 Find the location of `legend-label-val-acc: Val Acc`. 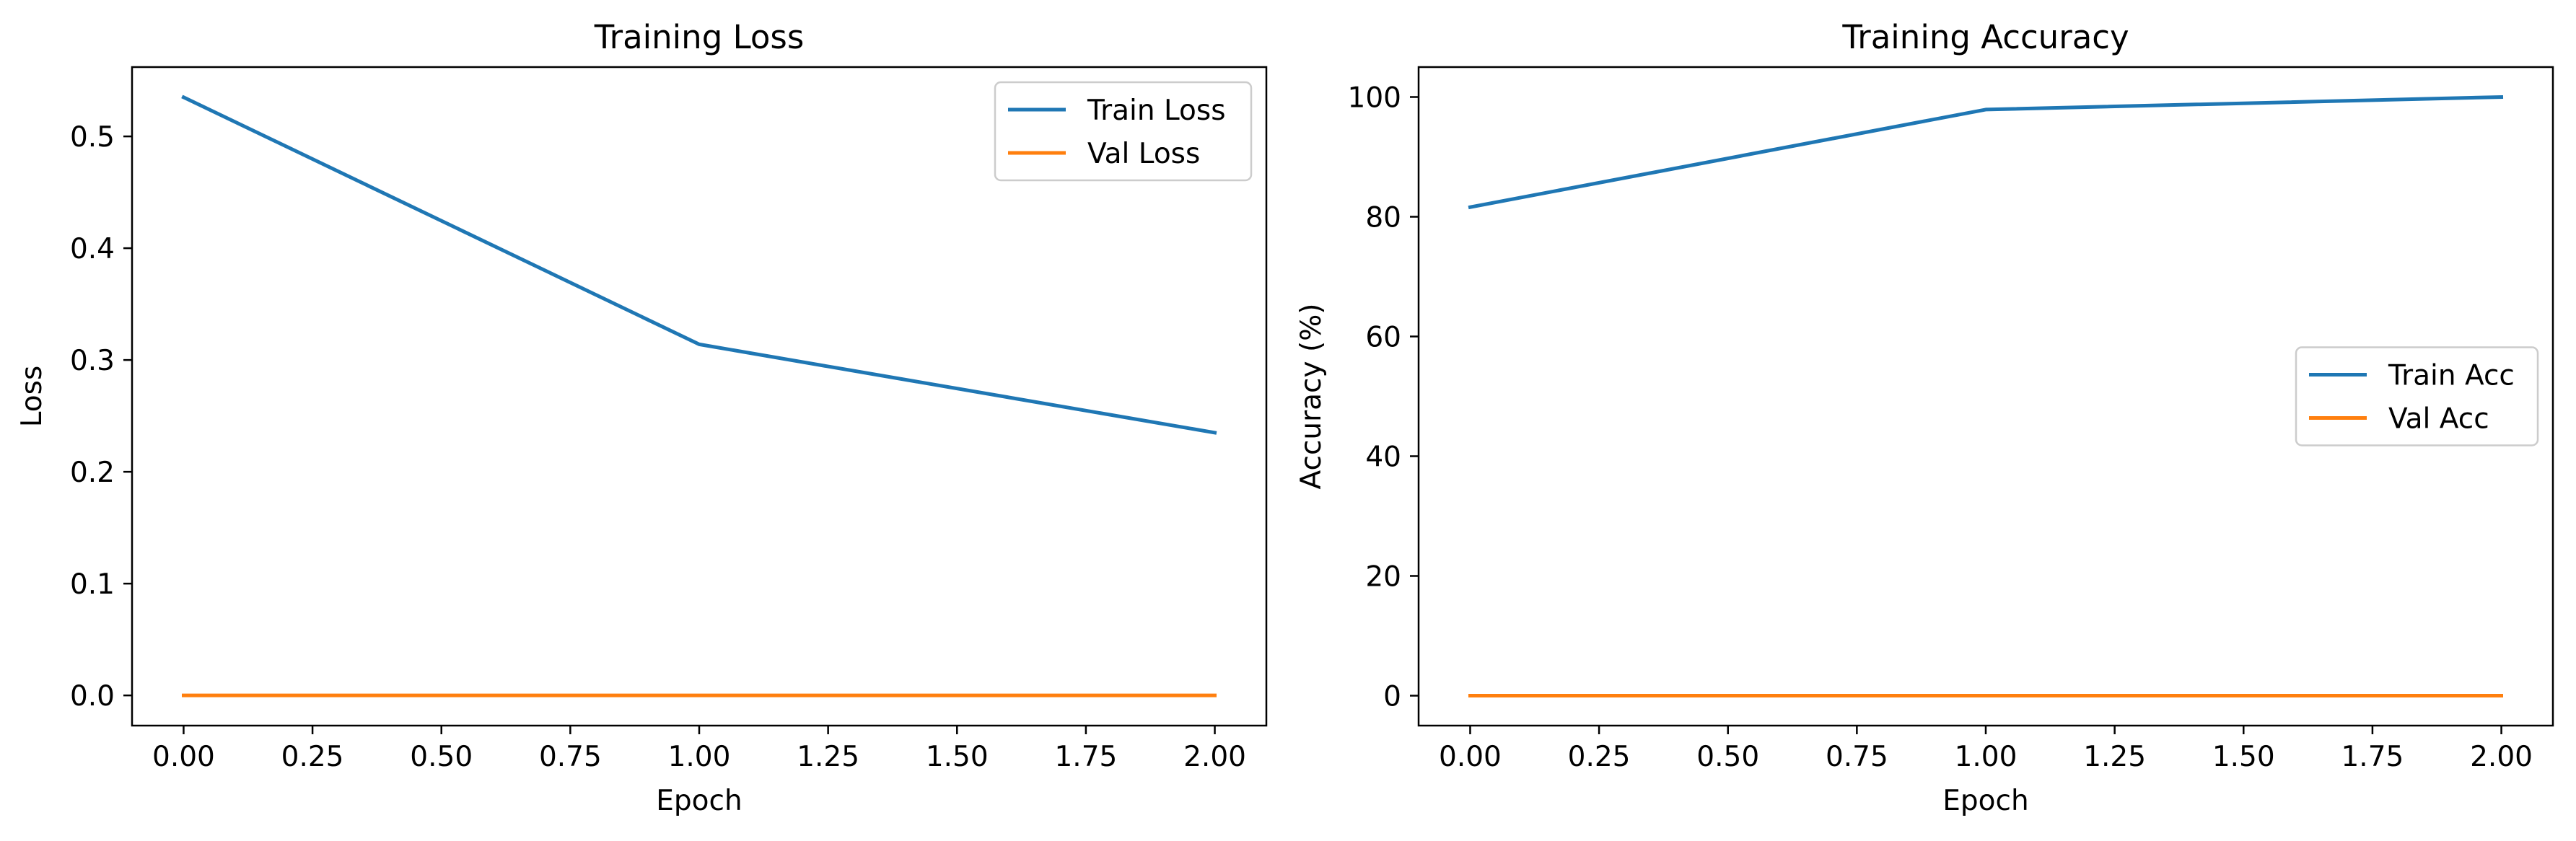

legend-label-val-acc: Val Acc is located at coordinates (2438, 419).